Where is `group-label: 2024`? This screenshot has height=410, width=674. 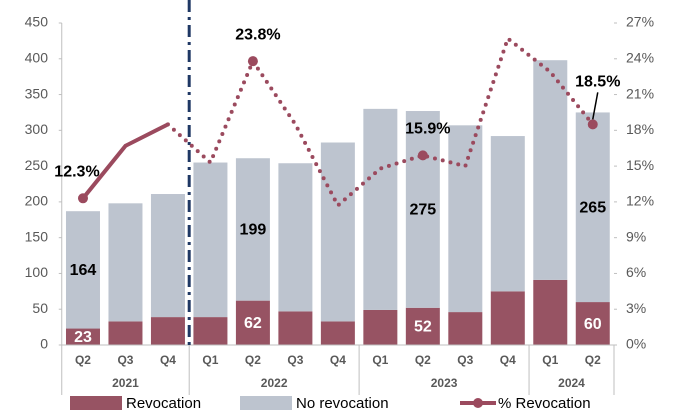
group-label: 2024 is located at coordinates (571, 383).